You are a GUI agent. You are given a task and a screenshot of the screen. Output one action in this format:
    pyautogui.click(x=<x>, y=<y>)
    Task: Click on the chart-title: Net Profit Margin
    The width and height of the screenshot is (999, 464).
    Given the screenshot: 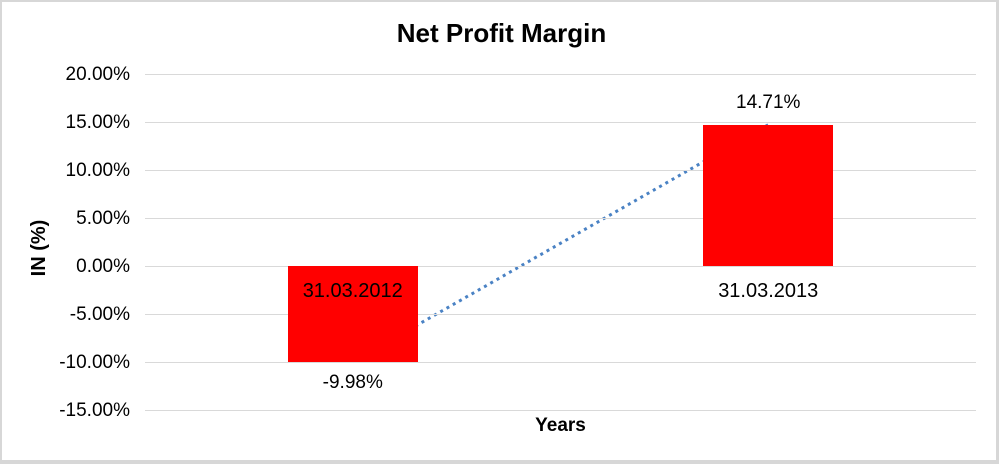 What is the action you would take?
    pyautogui.click(x=501, y=33)
    